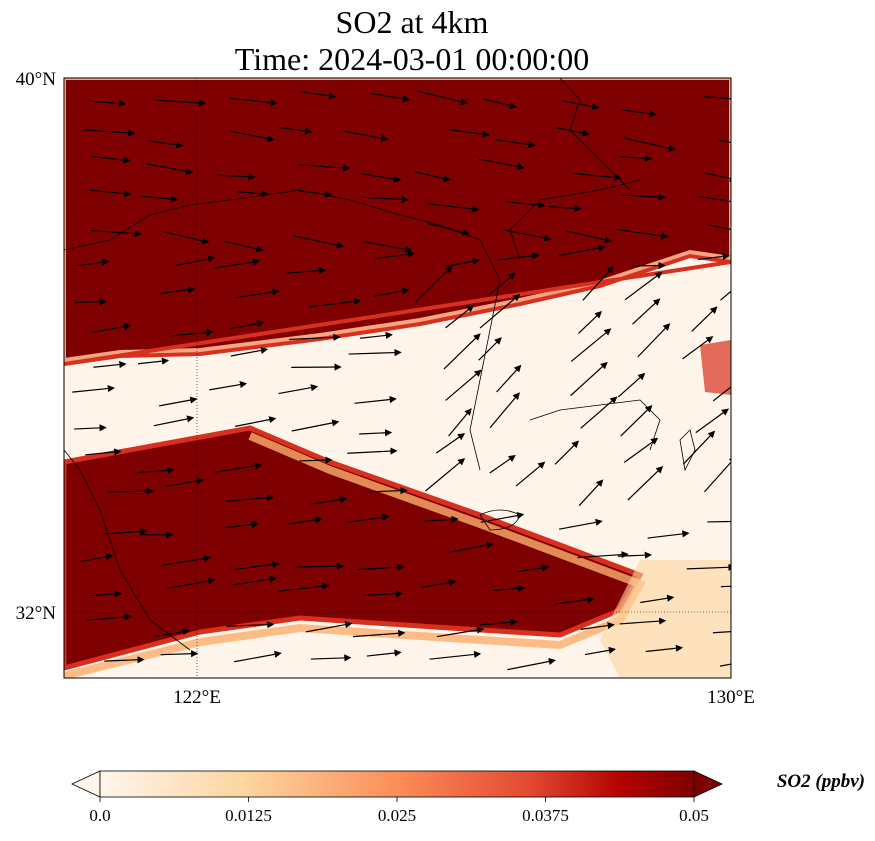 Image resolution: width=875 pixels, height=841 pixels. Describe the element at coordinates (99, 815) in the screenshot. I see `colorbar-tick-0: 0.0` at that location.